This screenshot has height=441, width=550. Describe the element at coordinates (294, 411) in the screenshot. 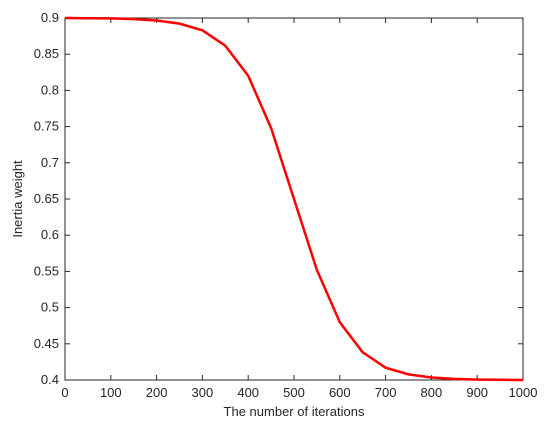

I see `x-axis-label: The number of iterations` at that location.